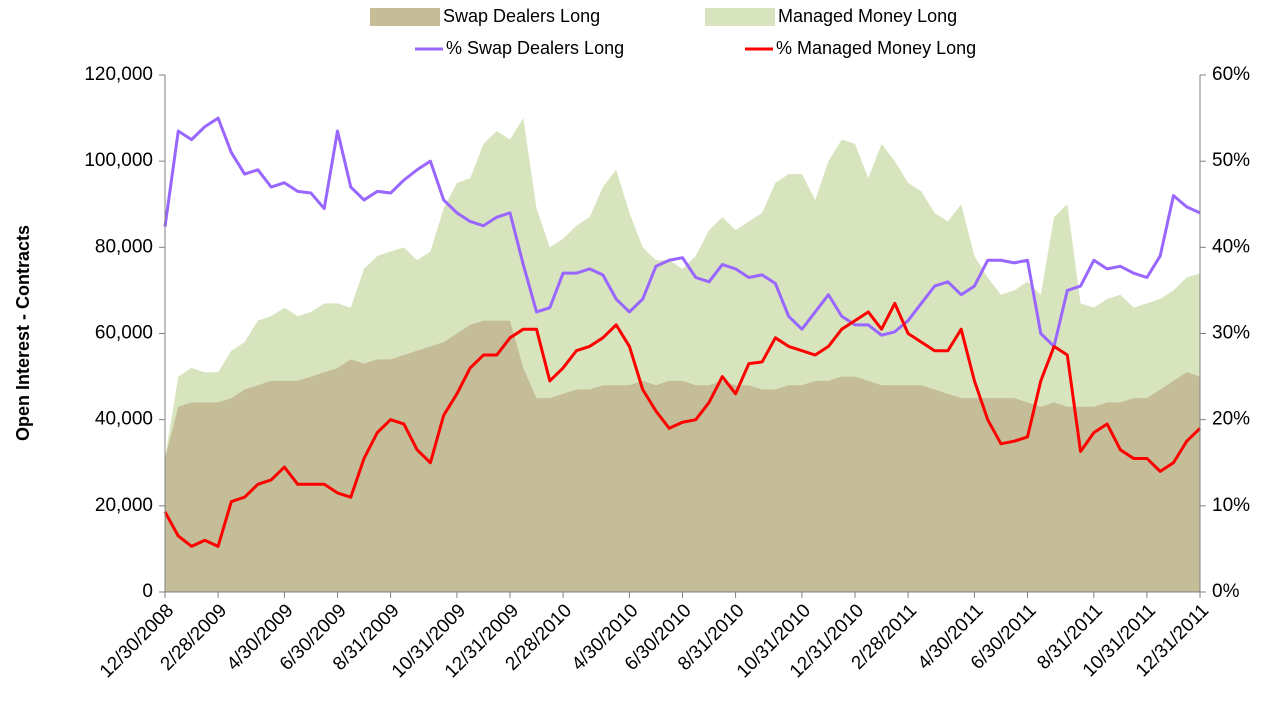  I want to click on y-tick-label: 100,000, so click(118, 160).